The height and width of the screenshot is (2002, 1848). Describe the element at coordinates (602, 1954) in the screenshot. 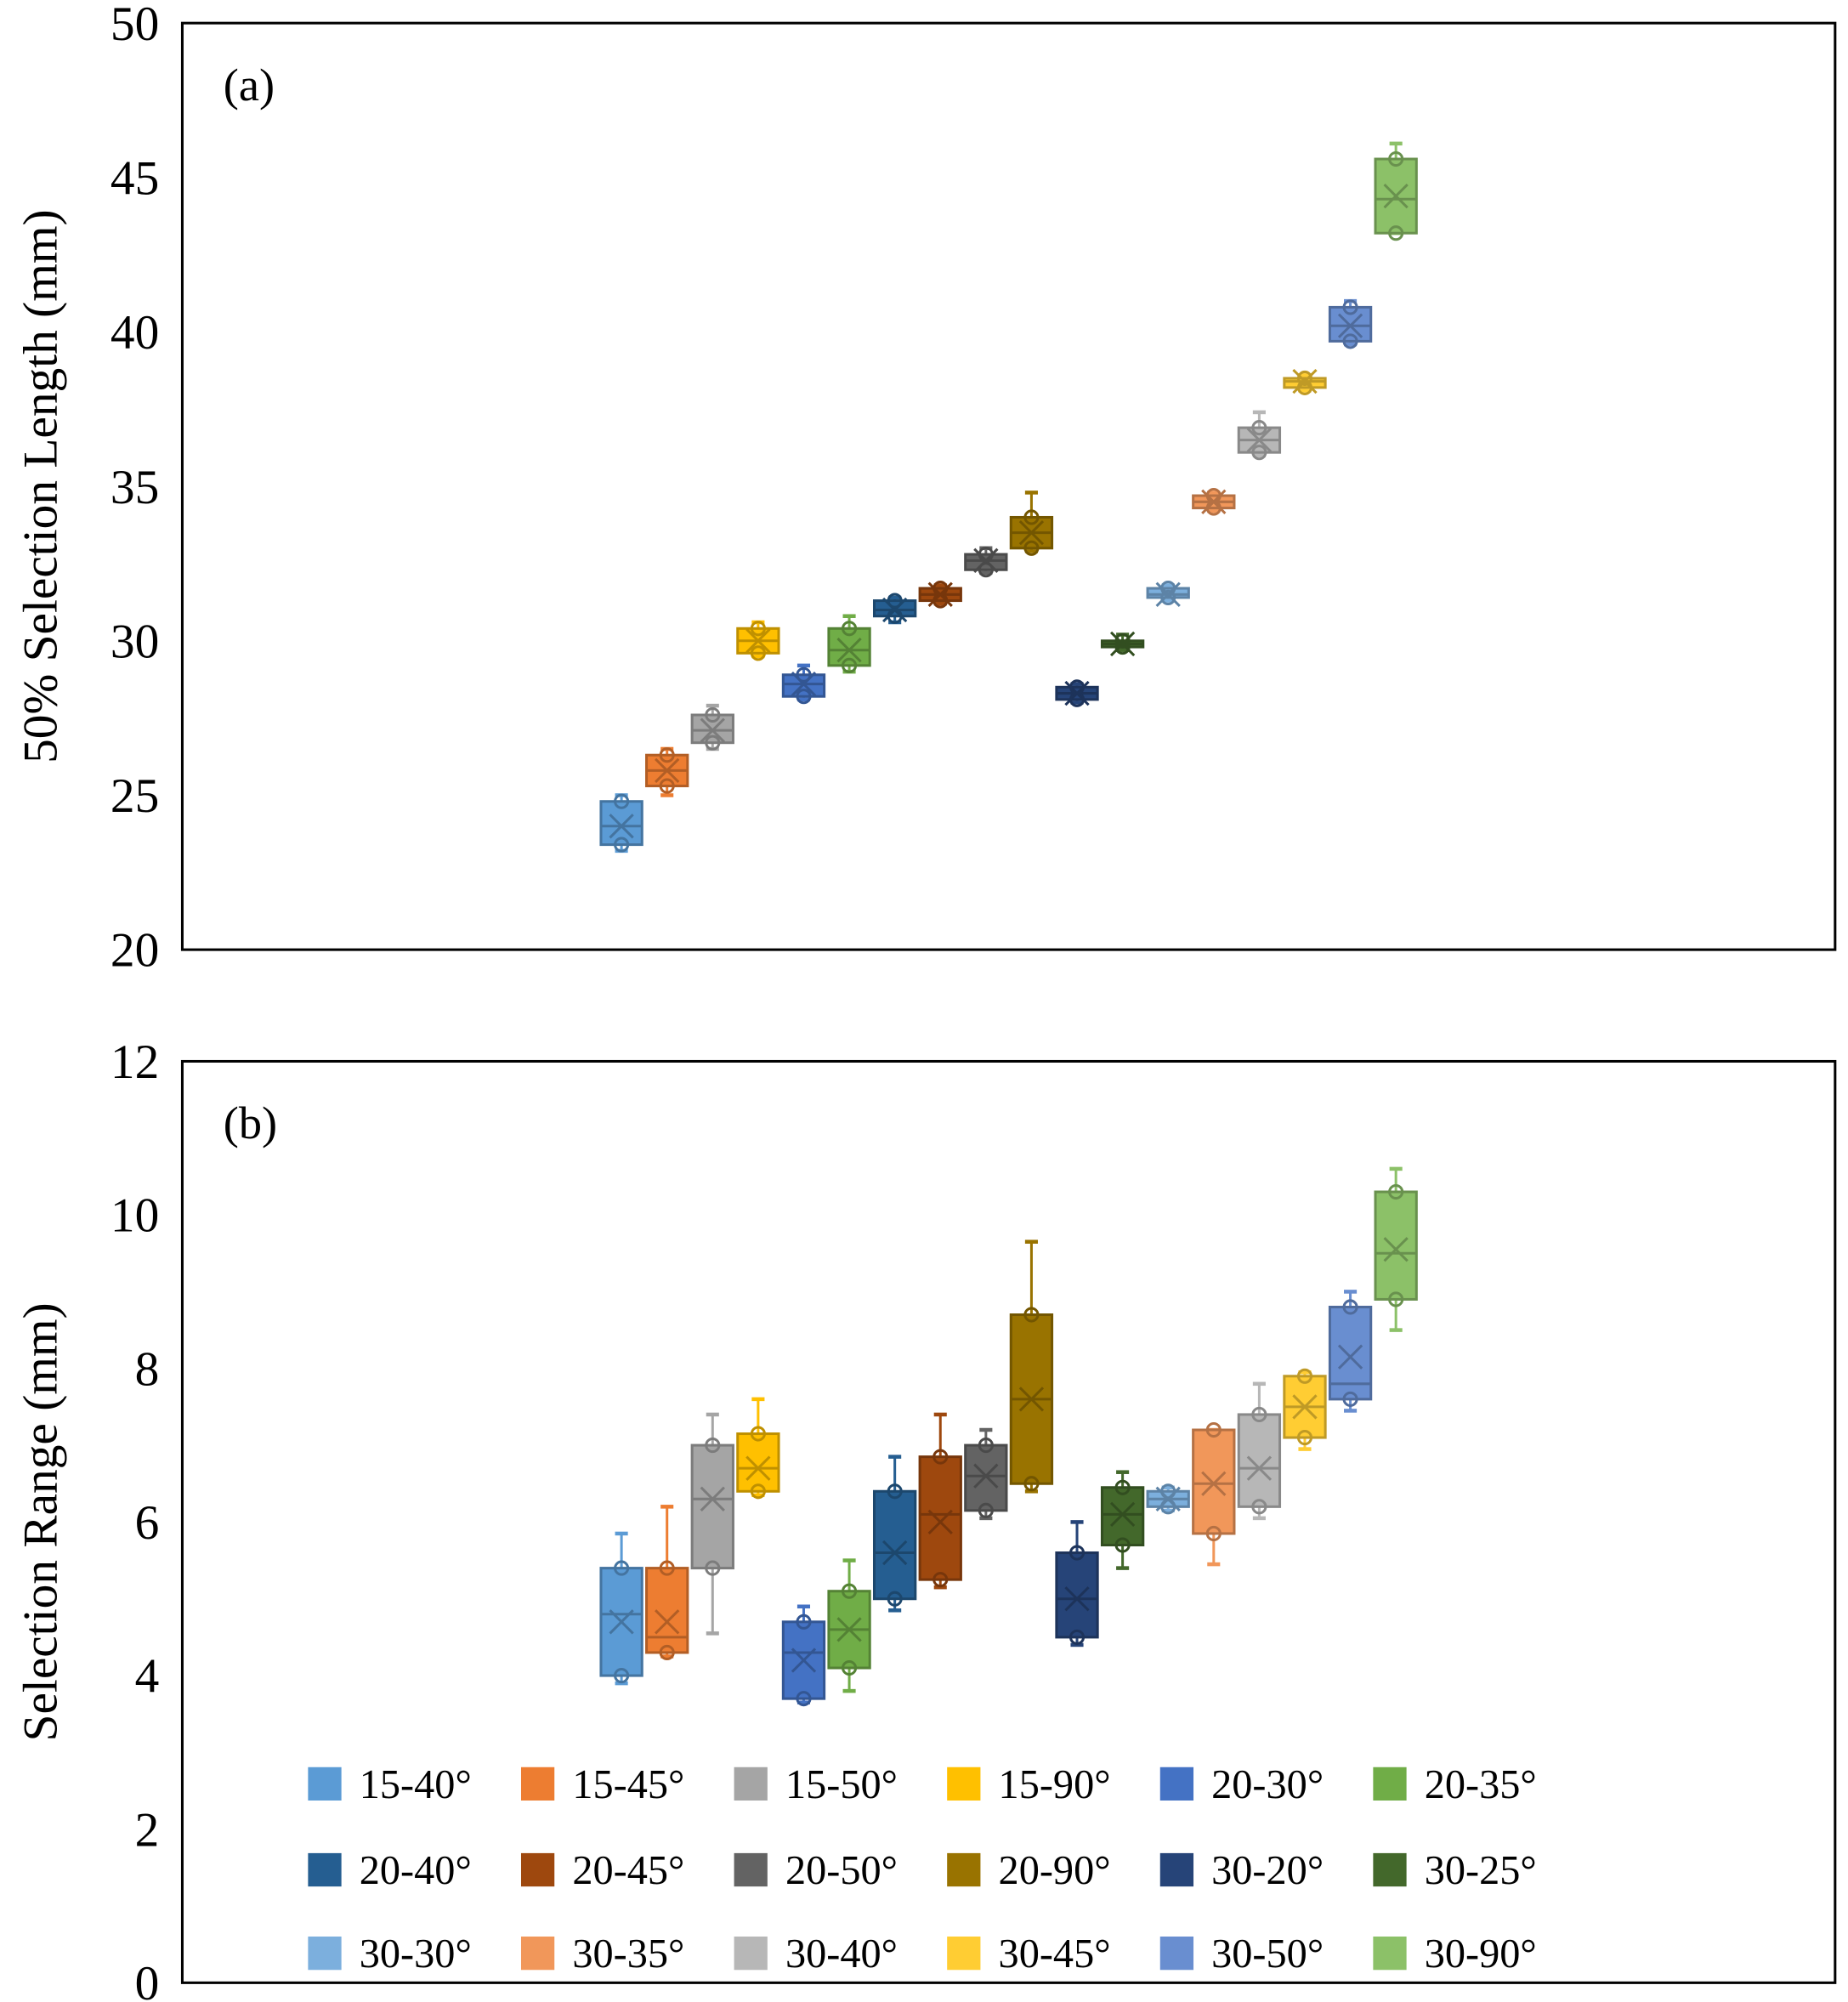

I see `legend-item: 30-35°` at that location.